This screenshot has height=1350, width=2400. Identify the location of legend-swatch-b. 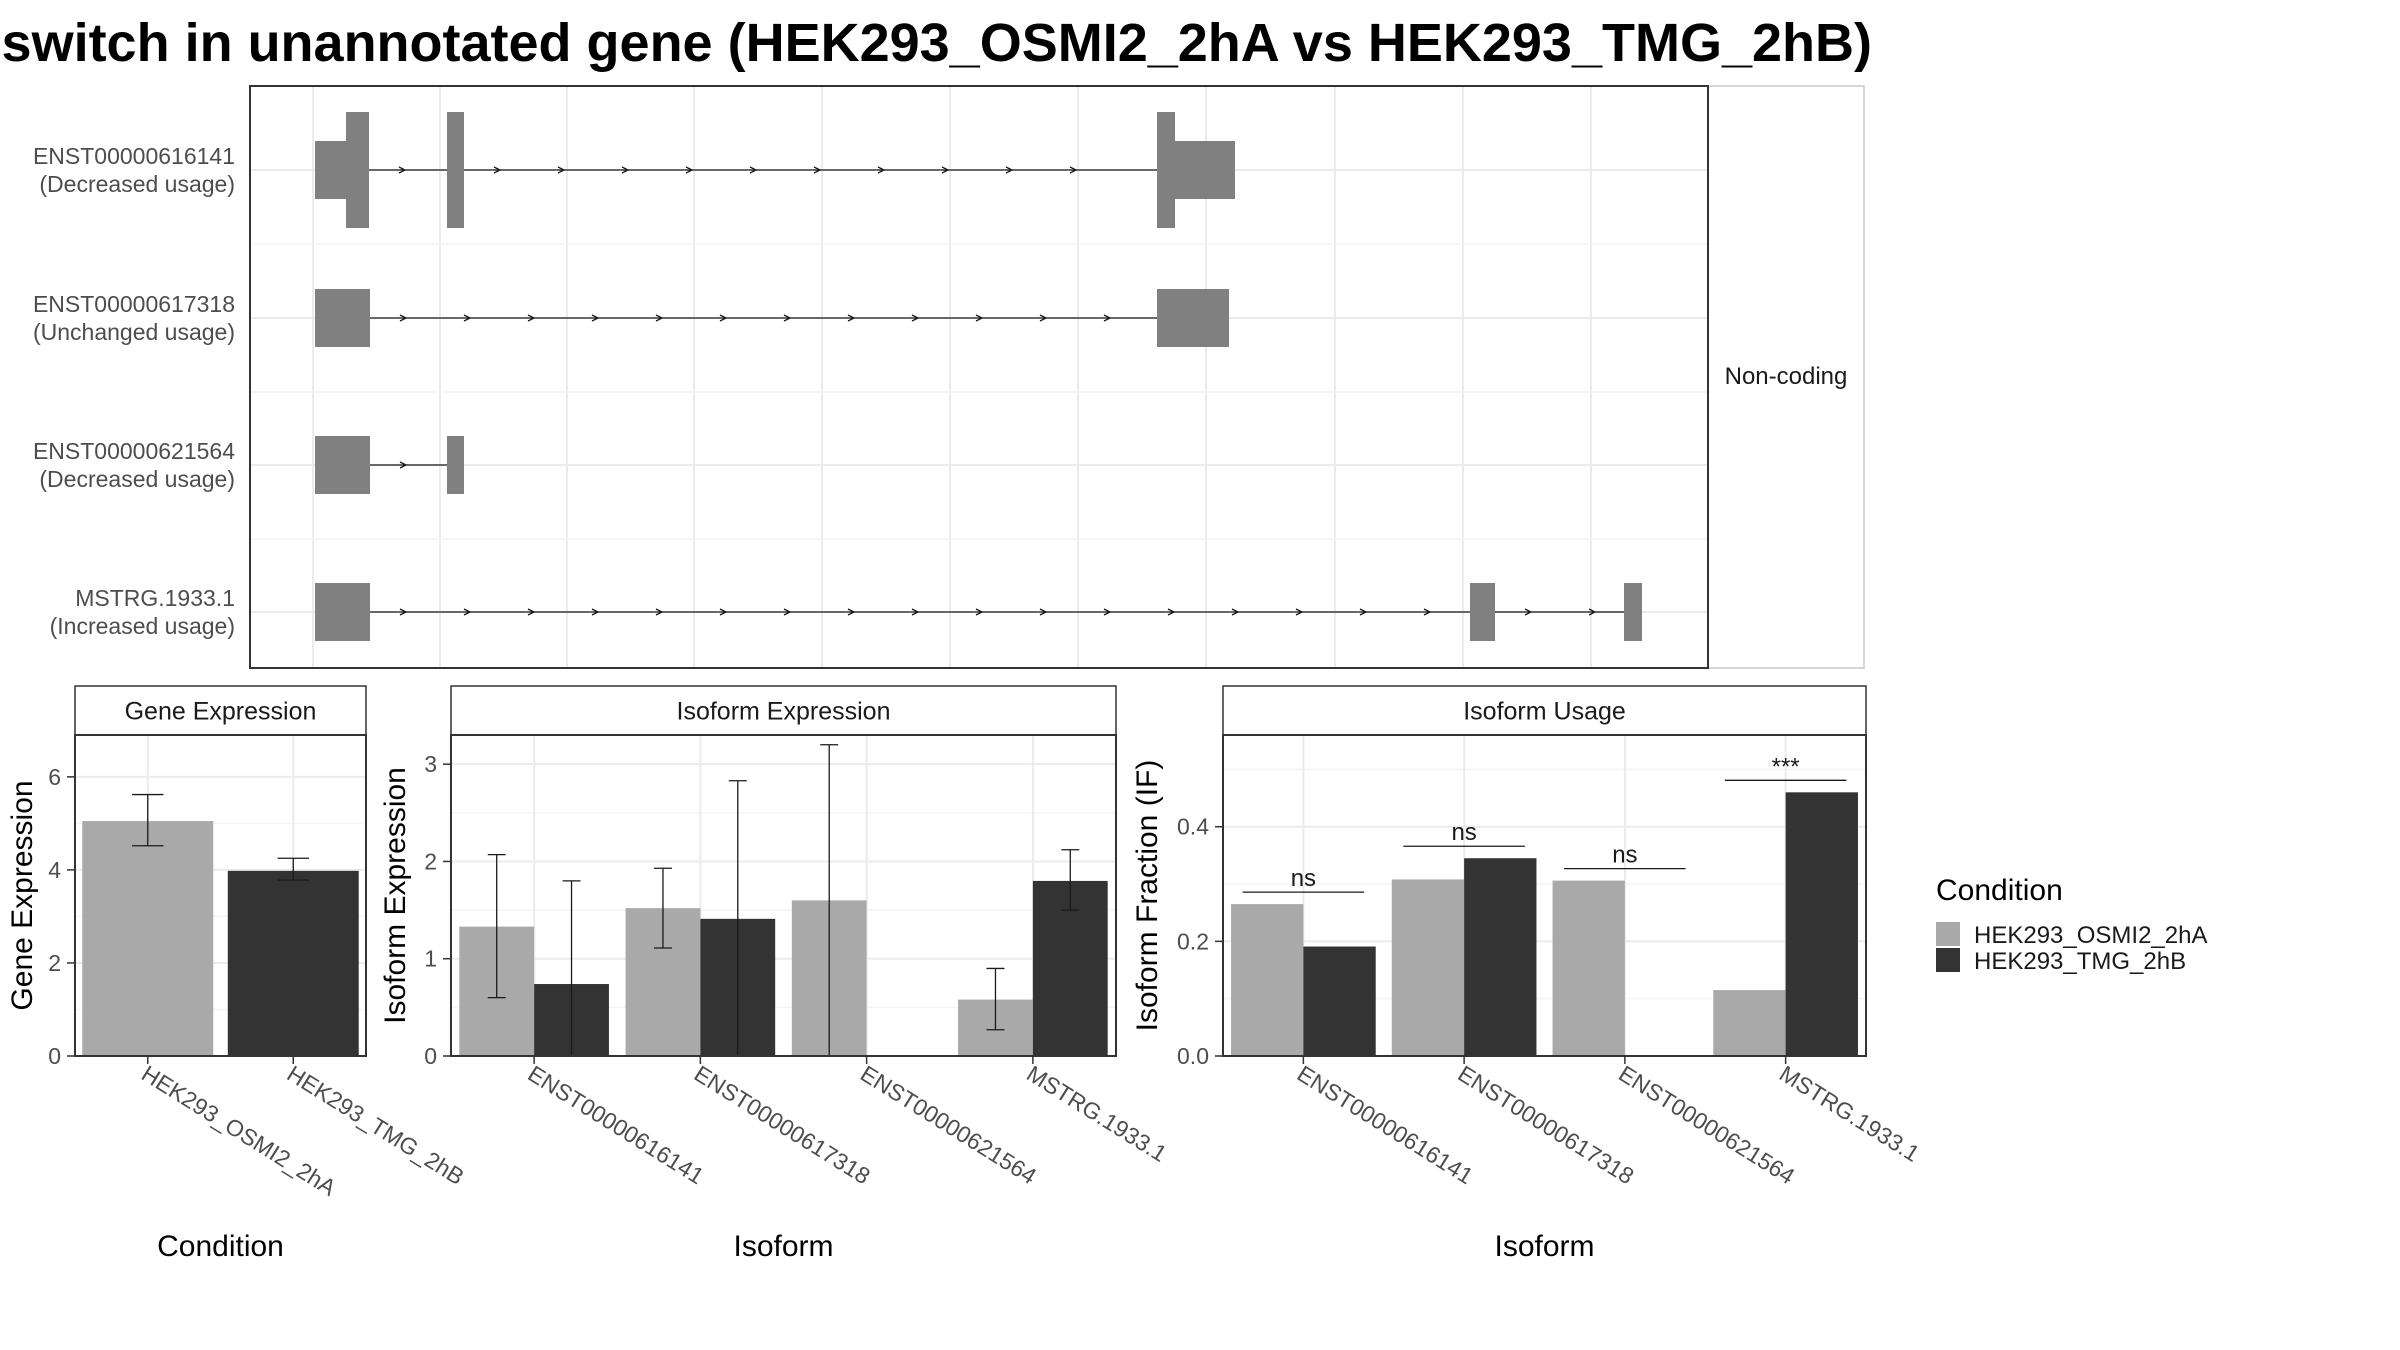
(1948, 960).